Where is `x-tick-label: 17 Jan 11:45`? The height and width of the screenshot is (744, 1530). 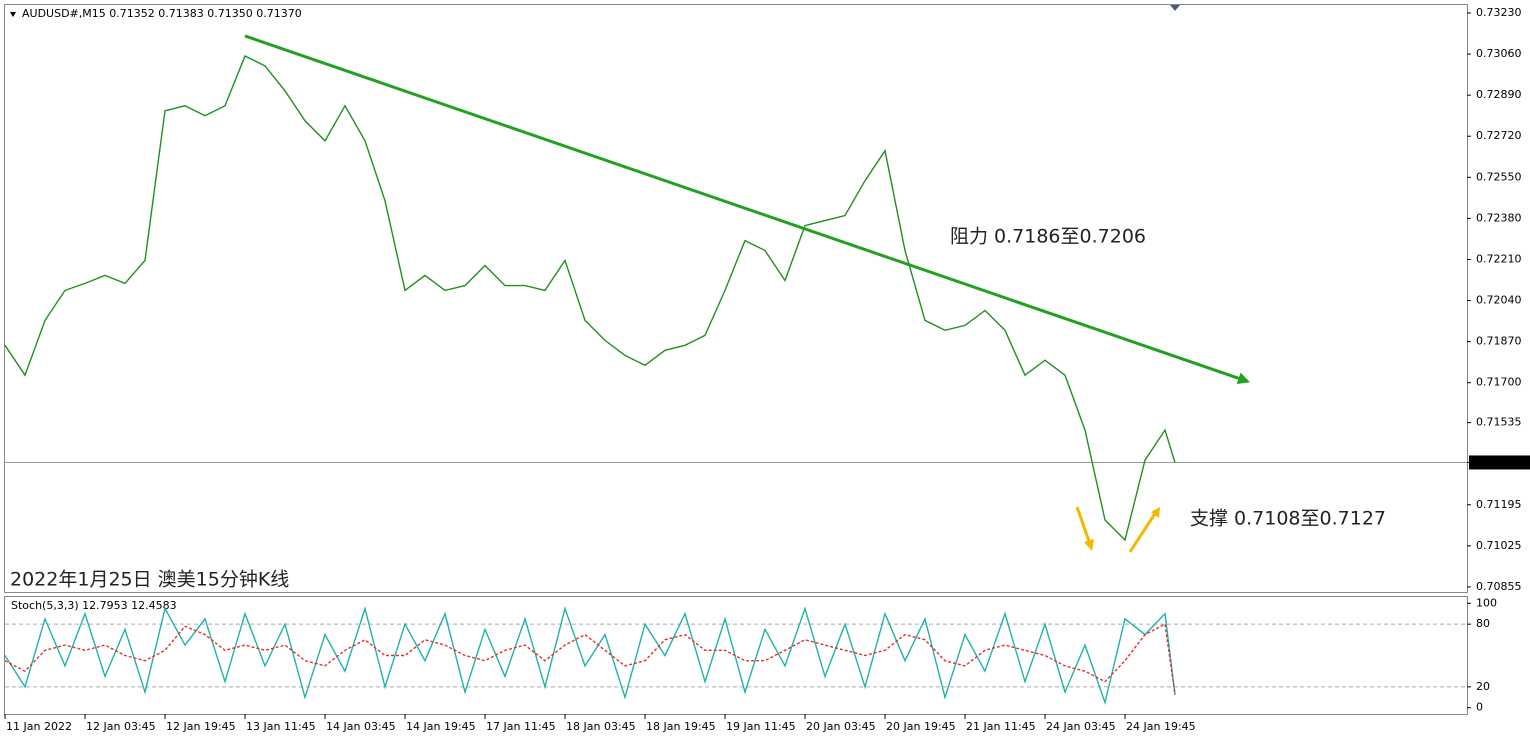
x-tick-label: 17 Jan 11:45 is located at coordinates (521, 726).